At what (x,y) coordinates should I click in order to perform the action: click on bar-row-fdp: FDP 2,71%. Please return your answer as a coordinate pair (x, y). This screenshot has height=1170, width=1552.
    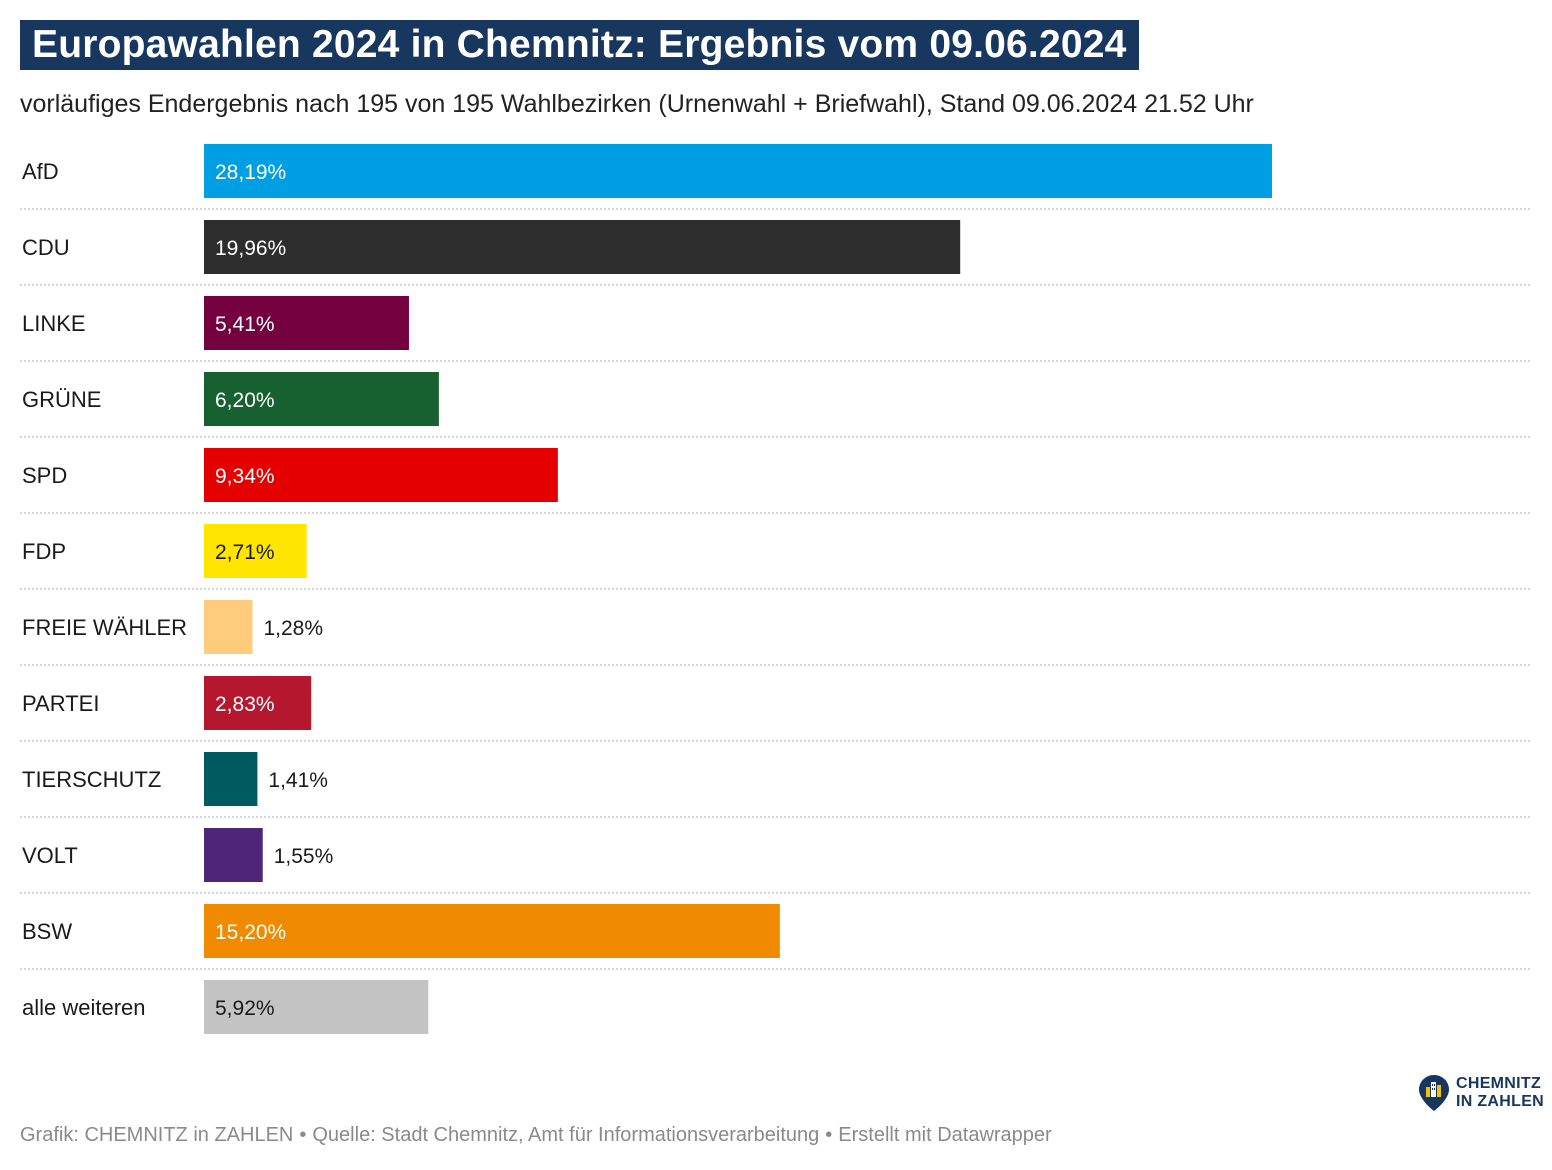
    Looking at the image, I should click on (775, 557).